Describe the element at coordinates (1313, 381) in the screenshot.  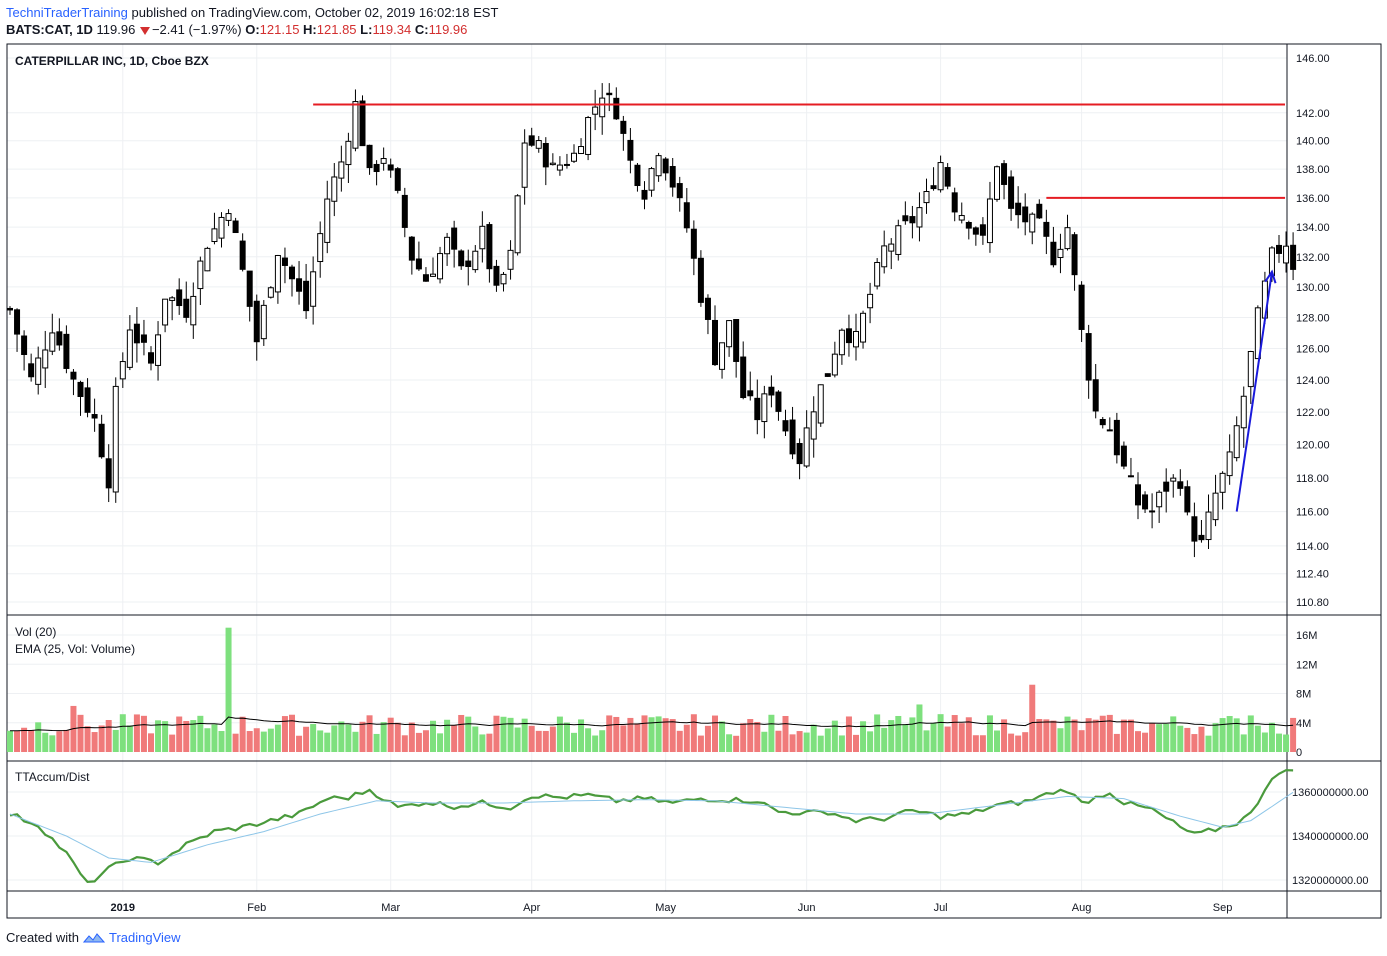
I see `price-tick-label: 124.00` at that location.